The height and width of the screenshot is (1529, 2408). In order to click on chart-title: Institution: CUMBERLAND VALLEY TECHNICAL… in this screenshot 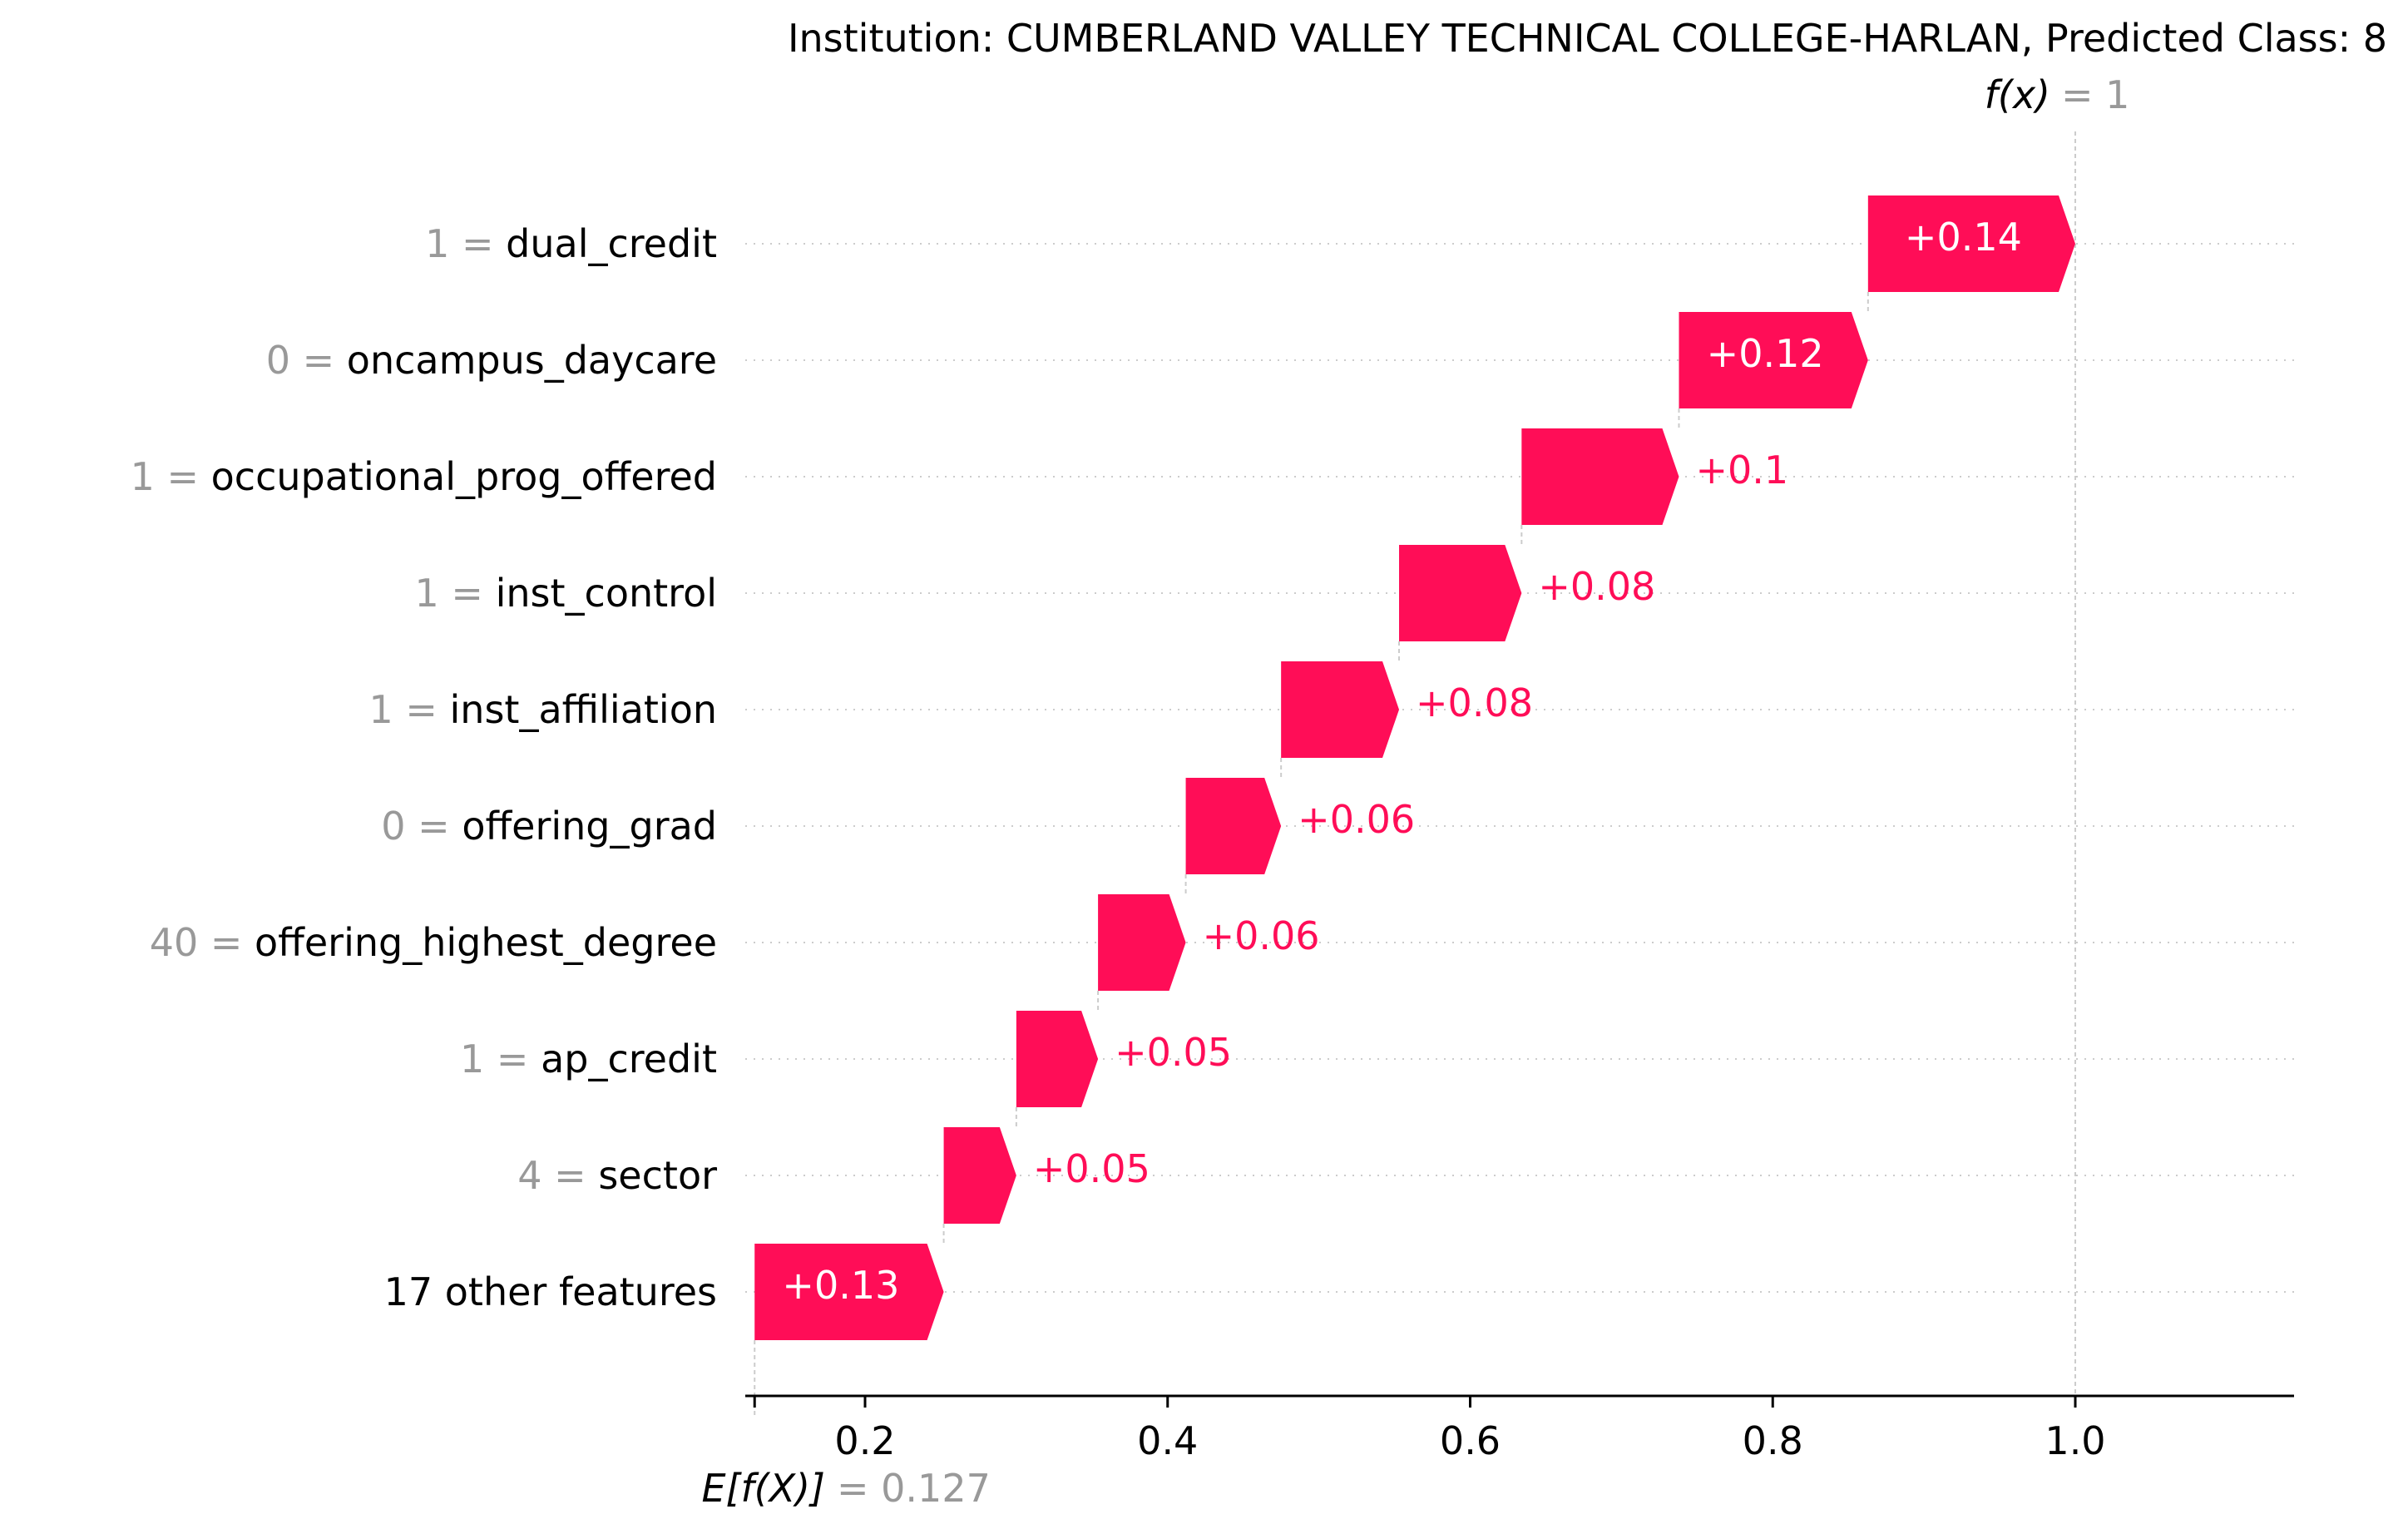, I will do `click(1587, 38)`.